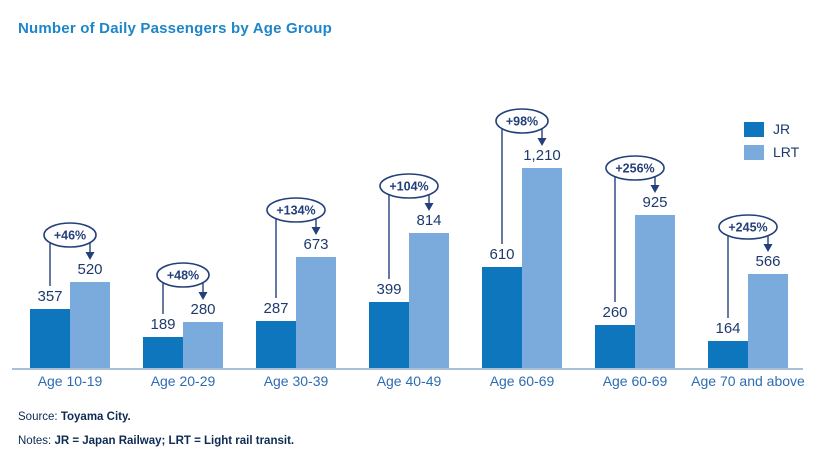  Describe the element at coordinates (428, 220) in the screenshot. I see `lrt-value-label: 814` at that location.